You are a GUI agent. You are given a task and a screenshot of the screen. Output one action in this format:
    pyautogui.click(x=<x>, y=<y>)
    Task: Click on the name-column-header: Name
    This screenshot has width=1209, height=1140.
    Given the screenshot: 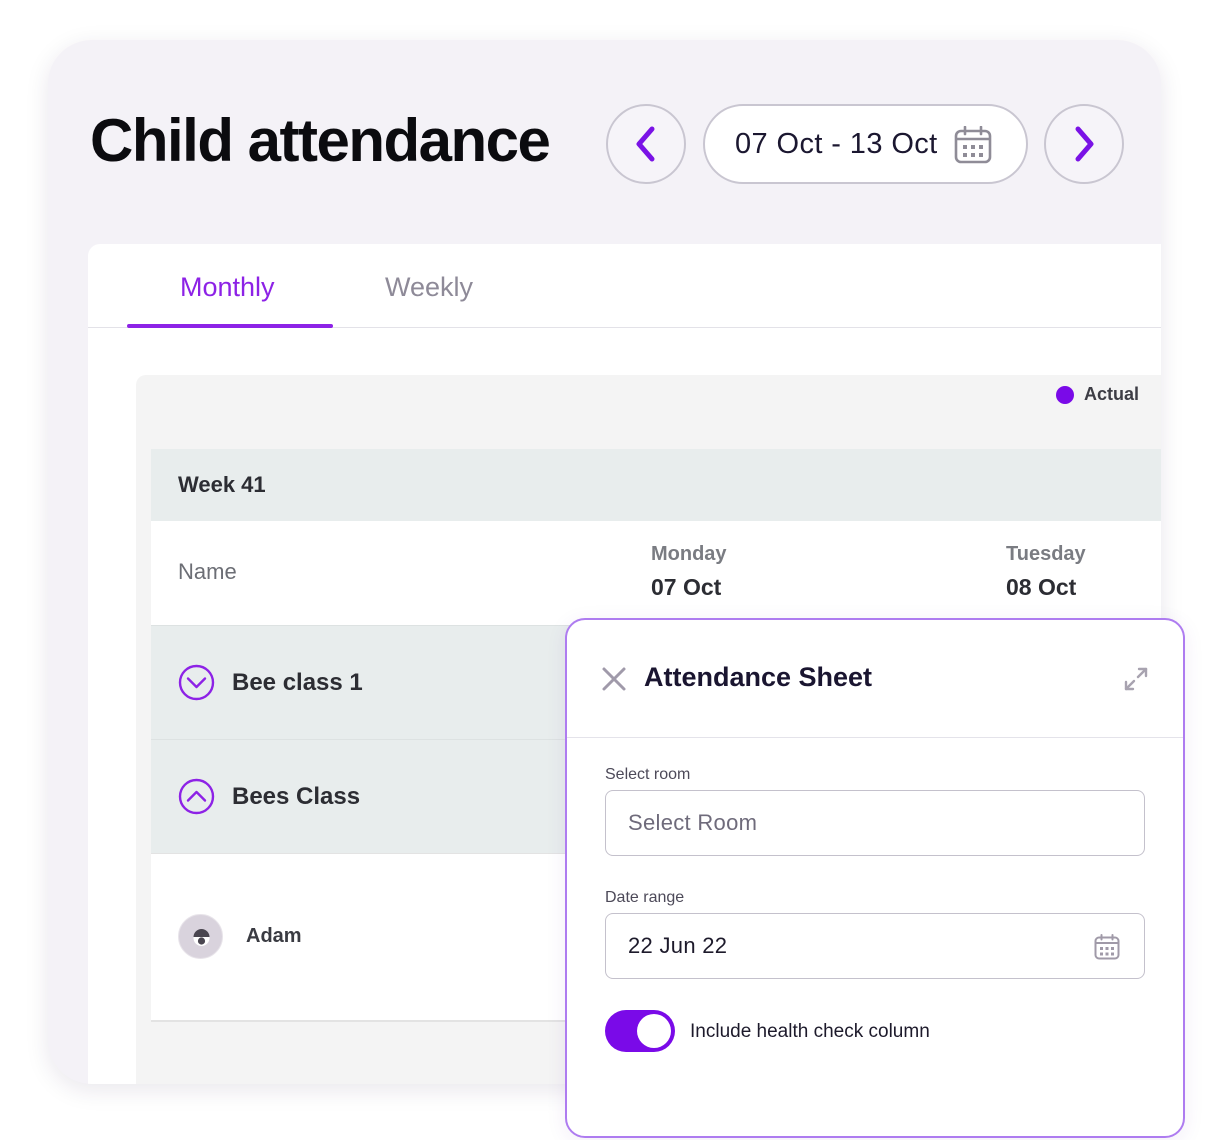 What is the action you would take?
    pyautogui.click(x=207, y=571)
    